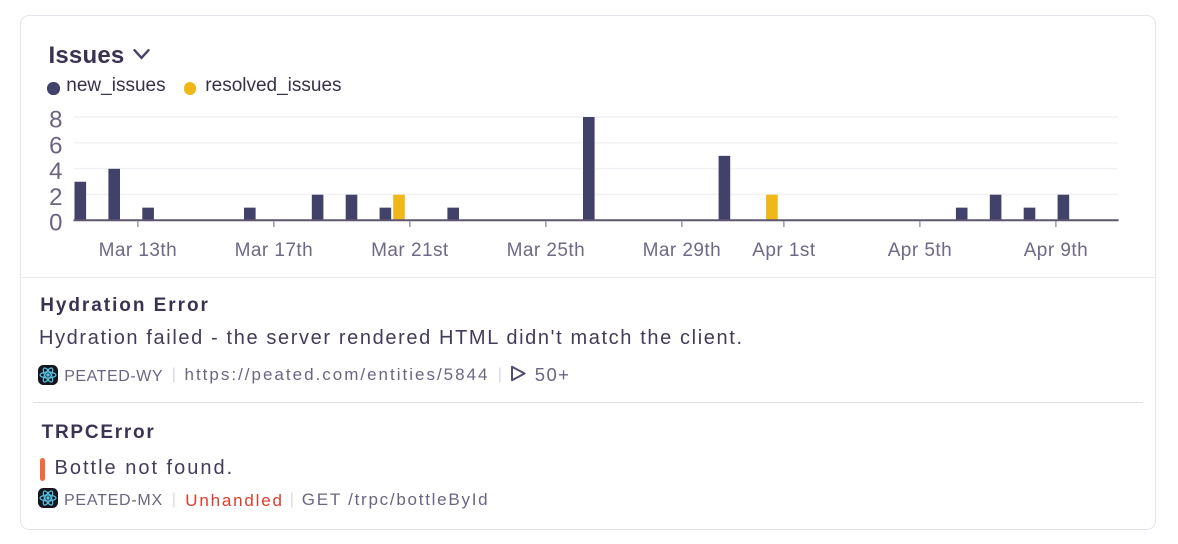  I want to click on svg-text: Mar 25th, so click(546, 250).